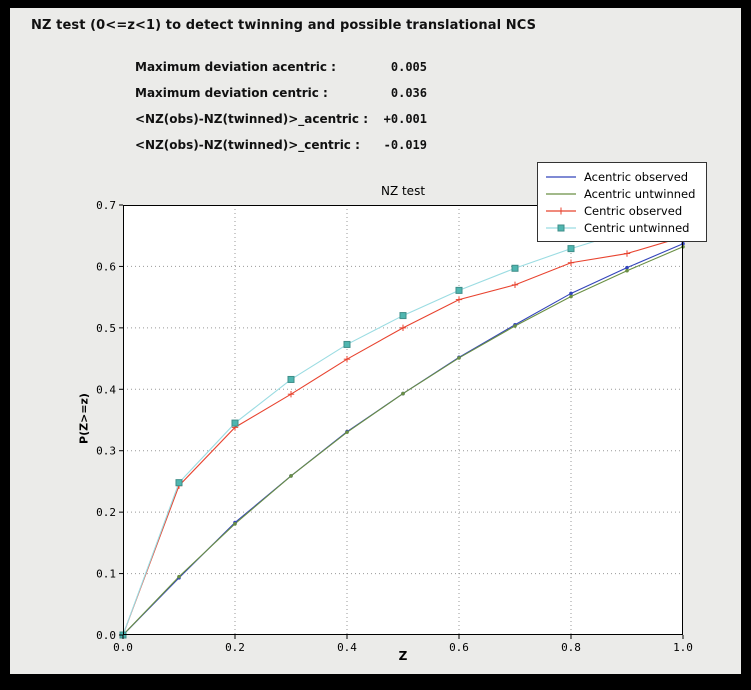 The image size is (751, 690). Describe the element at coordinates (403, 656) in the screenshot. I see `x-axis-label: Z` at that location.